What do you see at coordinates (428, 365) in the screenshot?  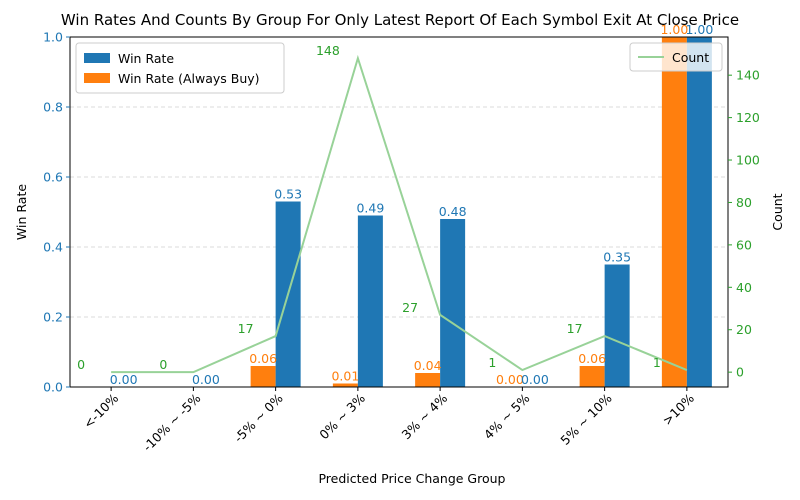 I see `bar-label-always-buy: 0.04` at bounding box center [428, 365].